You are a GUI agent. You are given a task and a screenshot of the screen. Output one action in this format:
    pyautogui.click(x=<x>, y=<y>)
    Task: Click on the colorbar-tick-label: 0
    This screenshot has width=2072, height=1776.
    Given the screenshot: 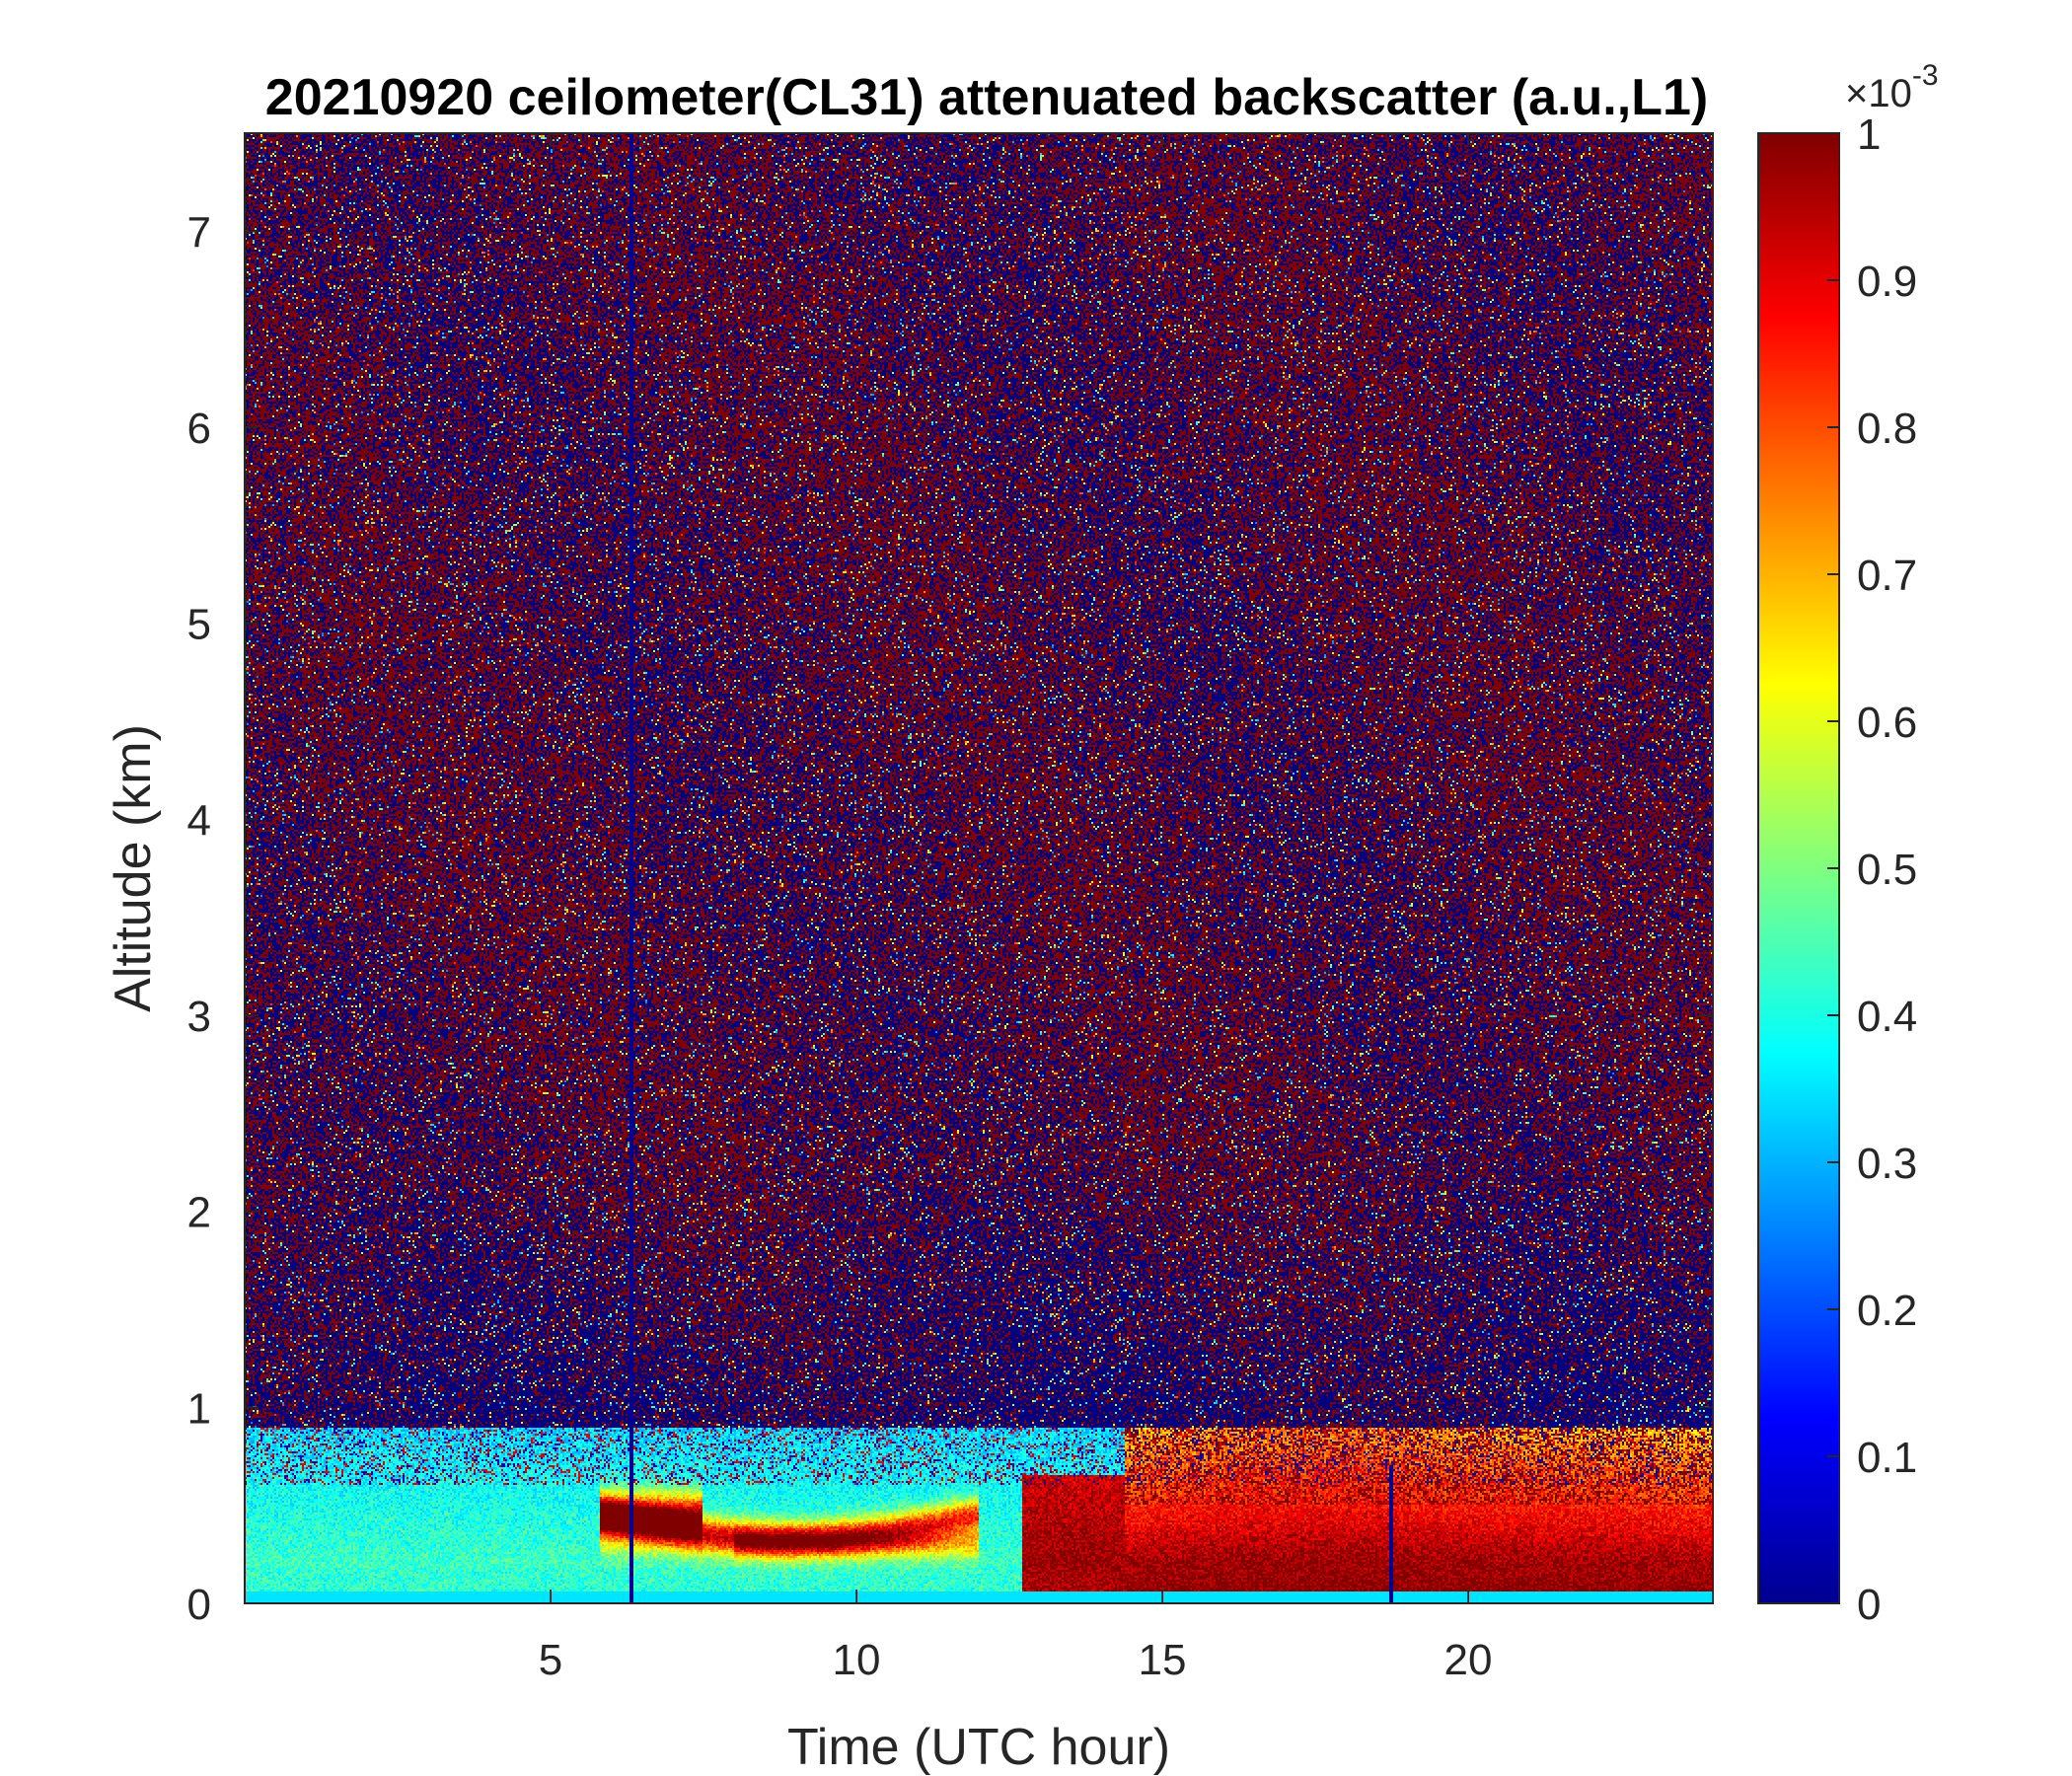 What is the action you would take?
    pyautogui.click(x=1869, y=1605)
    